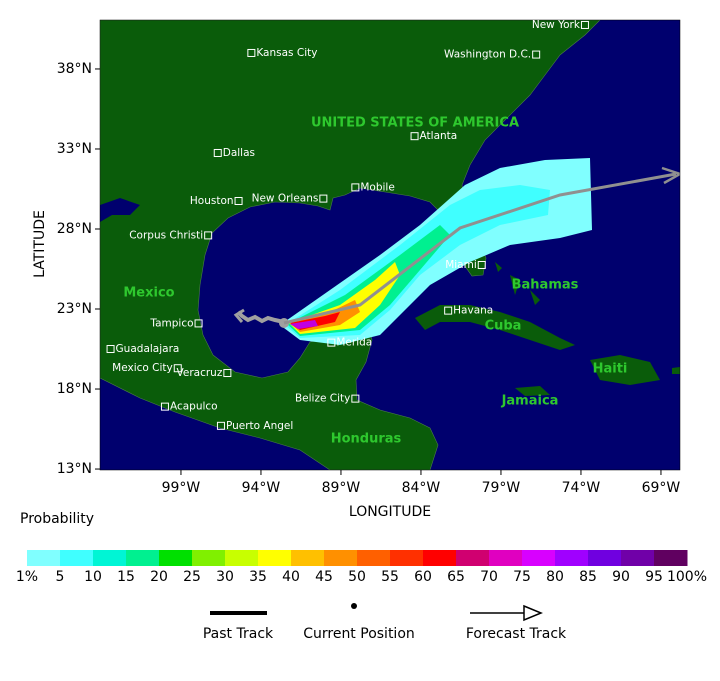 The width and height of the screenshot is (720, 681). I want to click on y-tick-label: 18°N, so click(74, 389).